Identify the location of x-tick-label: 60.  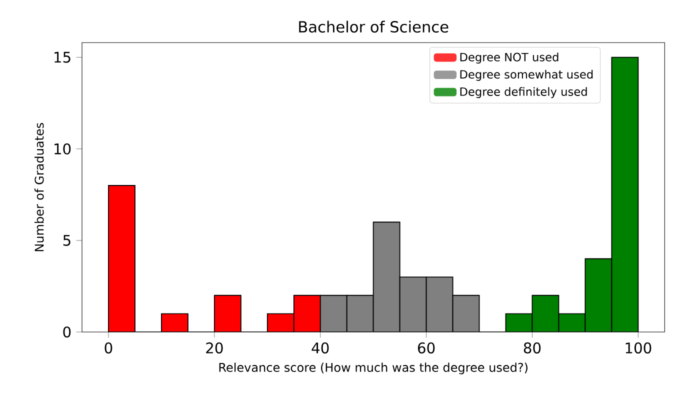
(426, 348).